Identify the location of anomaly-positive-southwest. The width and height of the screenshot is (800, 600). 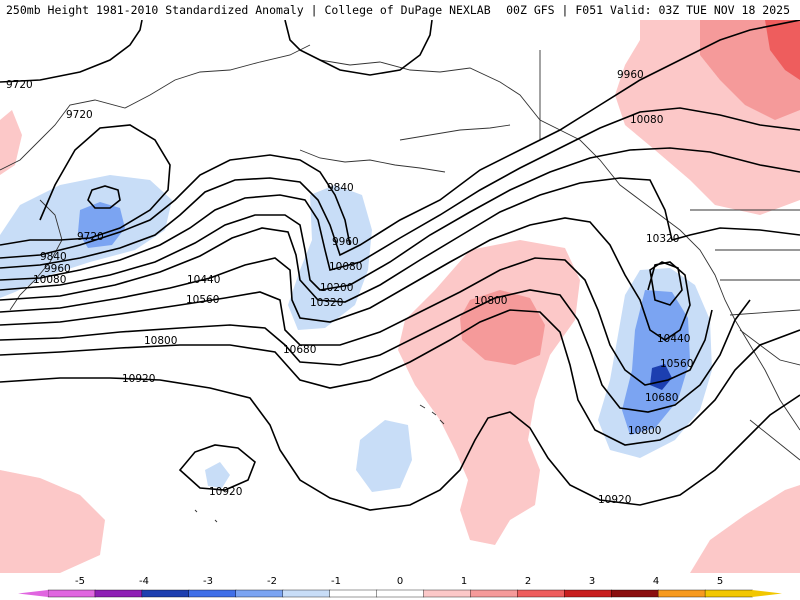
(52, 521).